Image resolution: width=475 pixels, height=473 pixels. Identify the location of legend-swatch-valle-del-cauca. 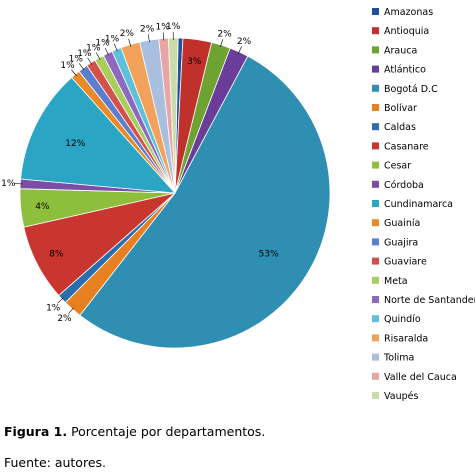
(375, 376).